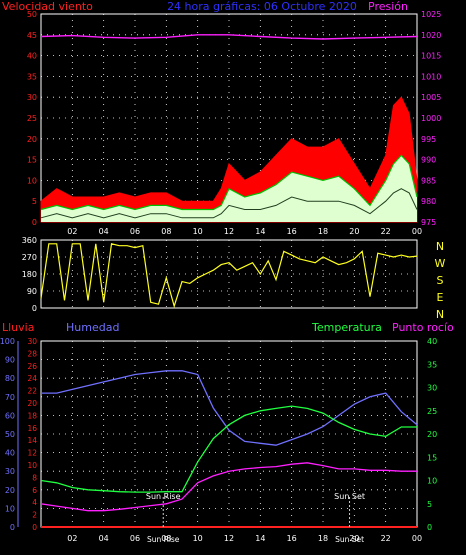 This screenshot has height=555, width=466. I want to click on pressure-y-tick-label: 985, so click(428, 180).